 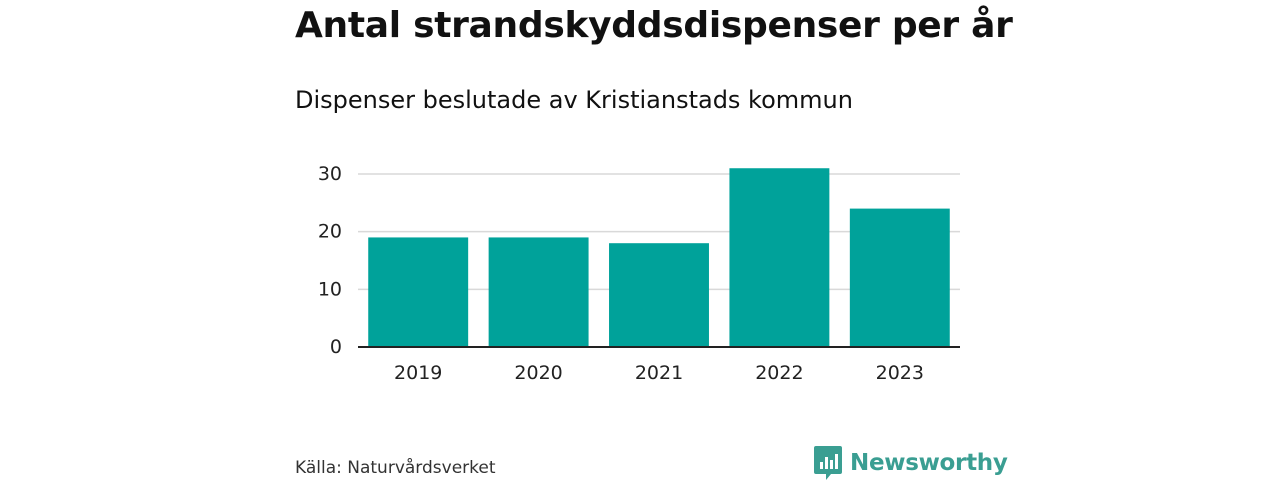 I want to click on x-tick-label: 2020, so click(x=538, y=373).